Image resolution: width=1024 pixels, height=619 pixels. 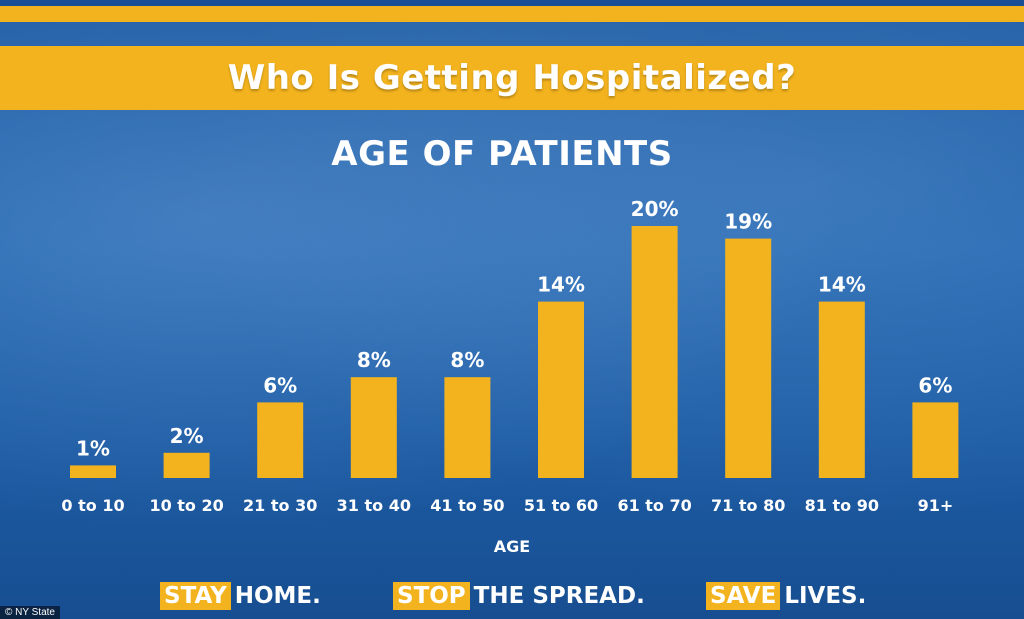 What do you see at coordinates (467, 505) in the screenshot?
I see `x-tick-label-4: 41 to 50` at bounding box center [467, 505].